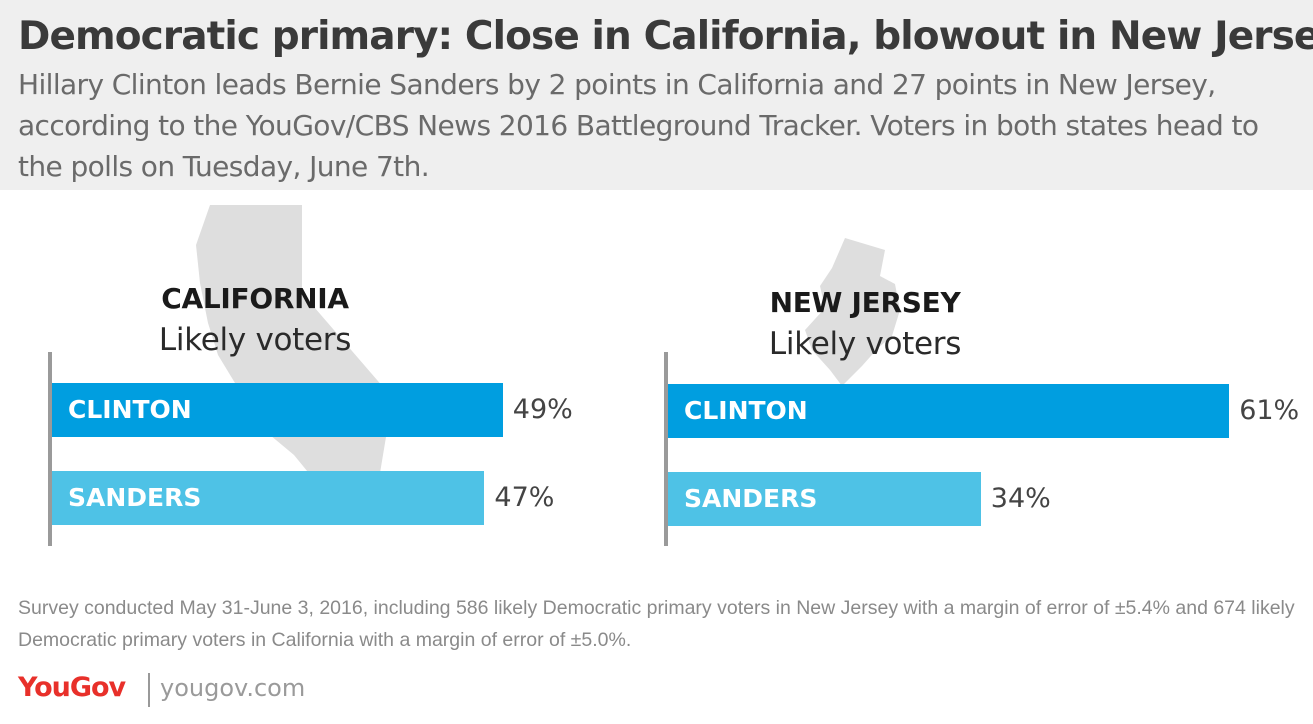 The image size is (1313, 724). I want to click on logo-divider, so click(149, 690).